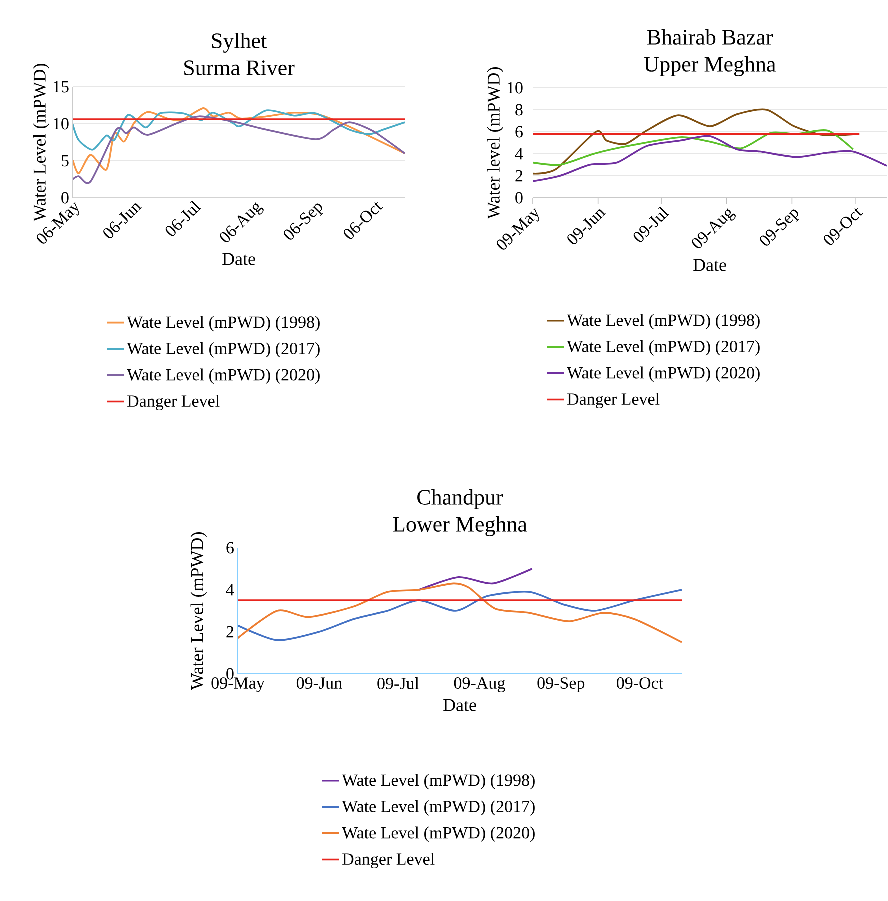 This screenshot has height=901, width=888. Describe the element at coordinates (399, 684) in the screenshot. I see `x-tick-label: 09-Jul` at that location.